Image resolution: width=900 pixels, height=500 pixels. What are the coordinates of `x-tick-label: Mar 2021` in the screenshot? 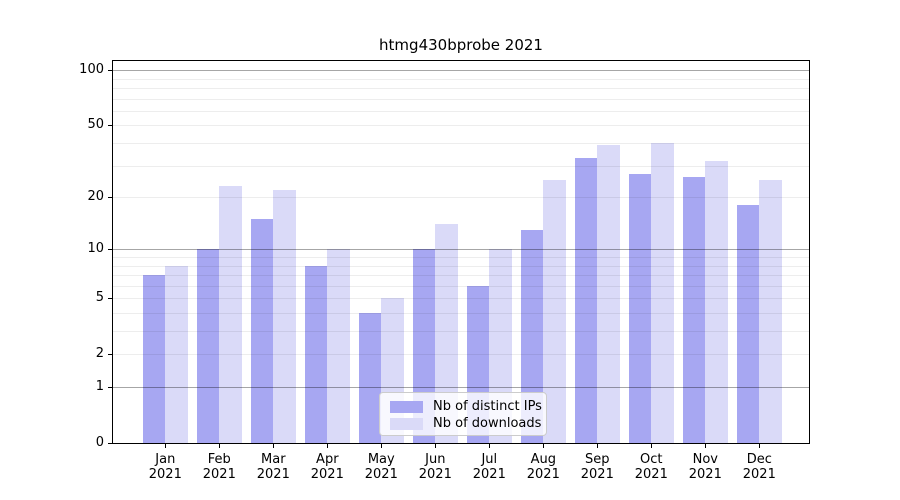 It's located at (273, 467).